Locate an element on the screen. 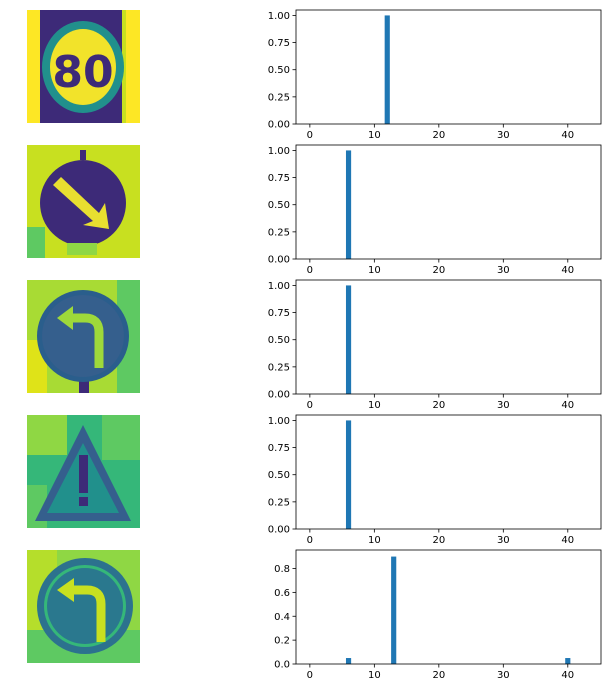 Image resolution: width=611 pixels, height=687 pixels. probability-chart-2: 0 10 20 30 40 0.00 0.25 0.50 0.75 1.00 is located at coordinates (430, 208).